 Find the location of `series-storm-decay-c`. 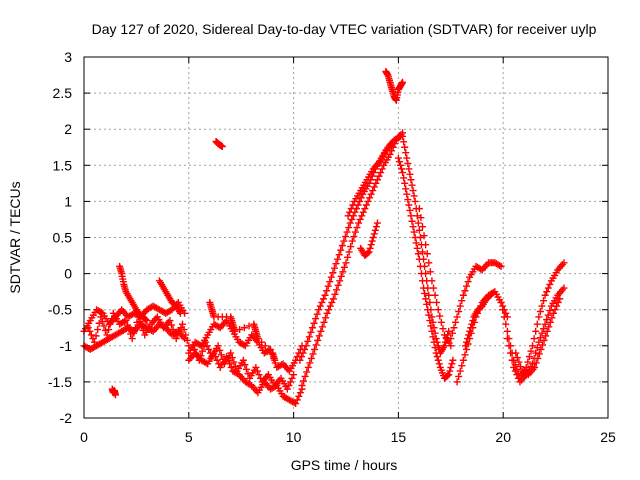

series-storm-decay-c is located at coordinates (435, 277).